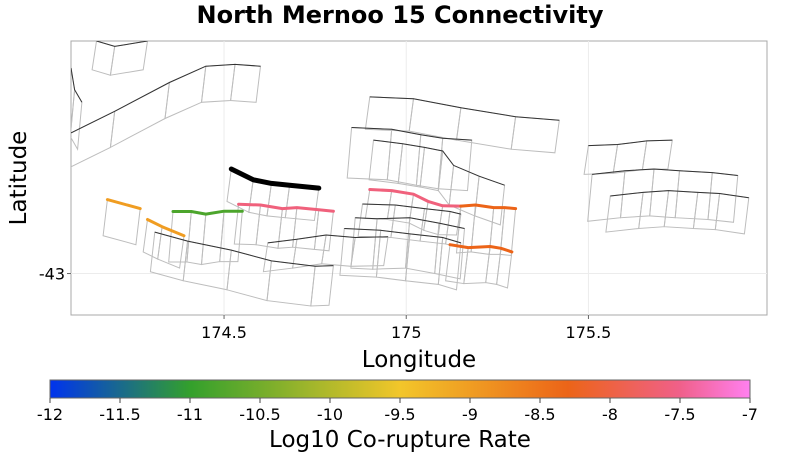 This screenshot has height=462, width=800. Describe the element at coordinates (259, 414) in the screenshot. I see `colorbar-tick-label: -10.5` at that location.